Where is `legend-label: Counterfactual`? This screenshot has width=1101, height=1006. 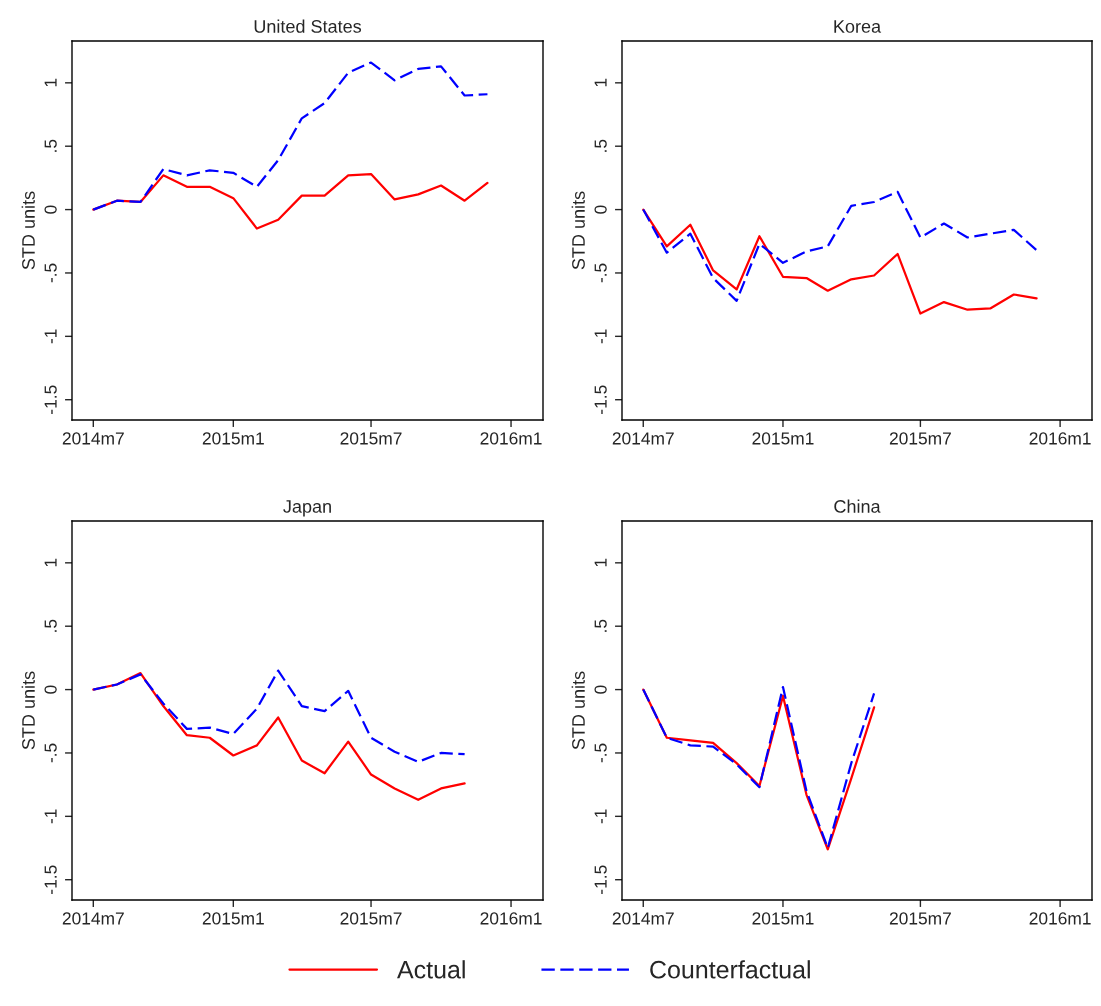 legend-label: Counterfactual is located at coordinates (730, 969).